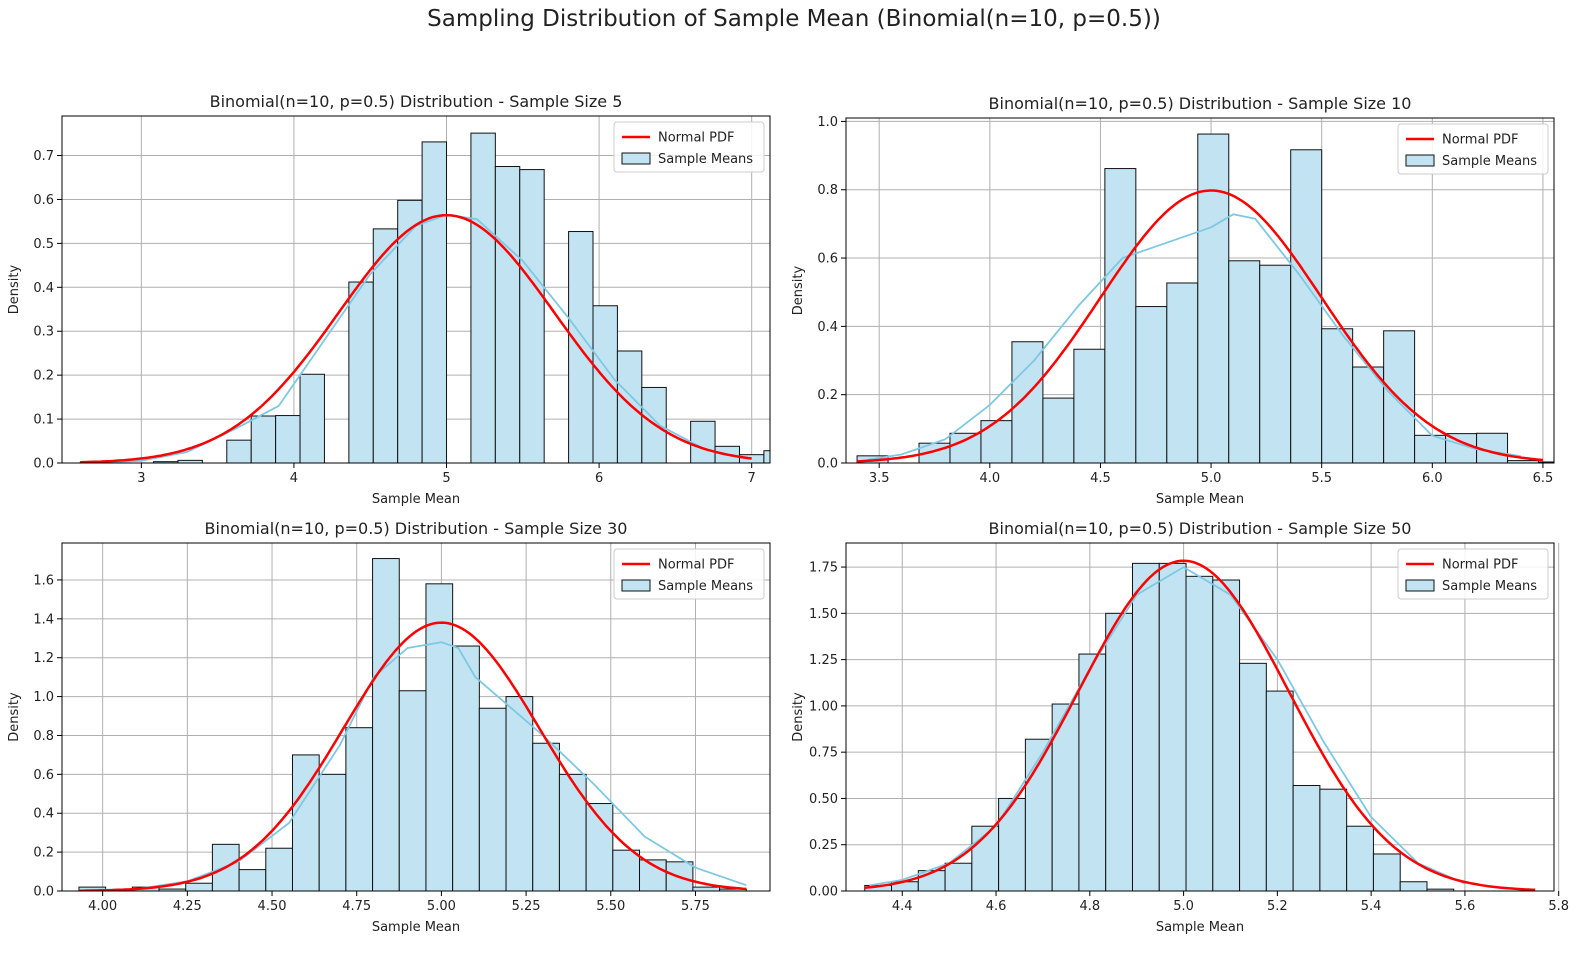 This screenshot has width=1588, height=955. I want to click on x-tick-label: 3, so click(141, 478).